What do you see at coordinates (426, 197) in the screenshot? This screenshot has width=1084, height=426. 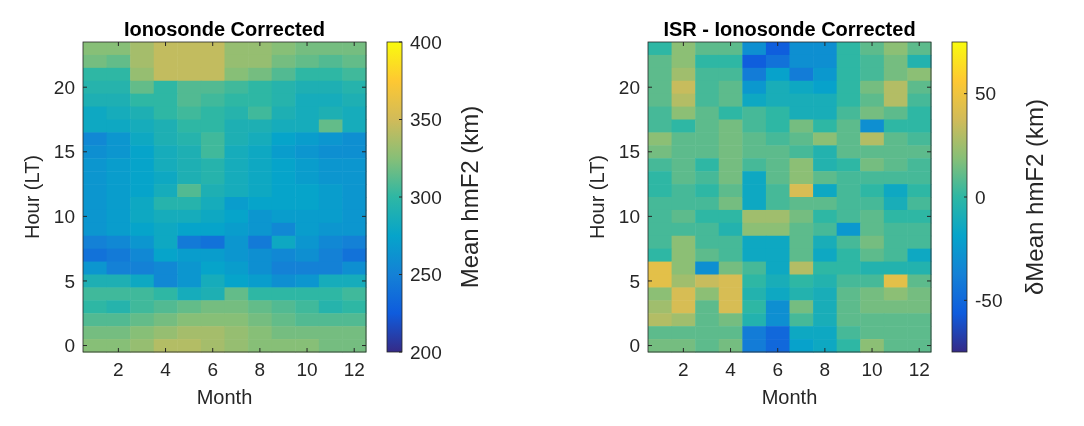 I see `color-bar-label: 300` at bounding box center [426, 197].